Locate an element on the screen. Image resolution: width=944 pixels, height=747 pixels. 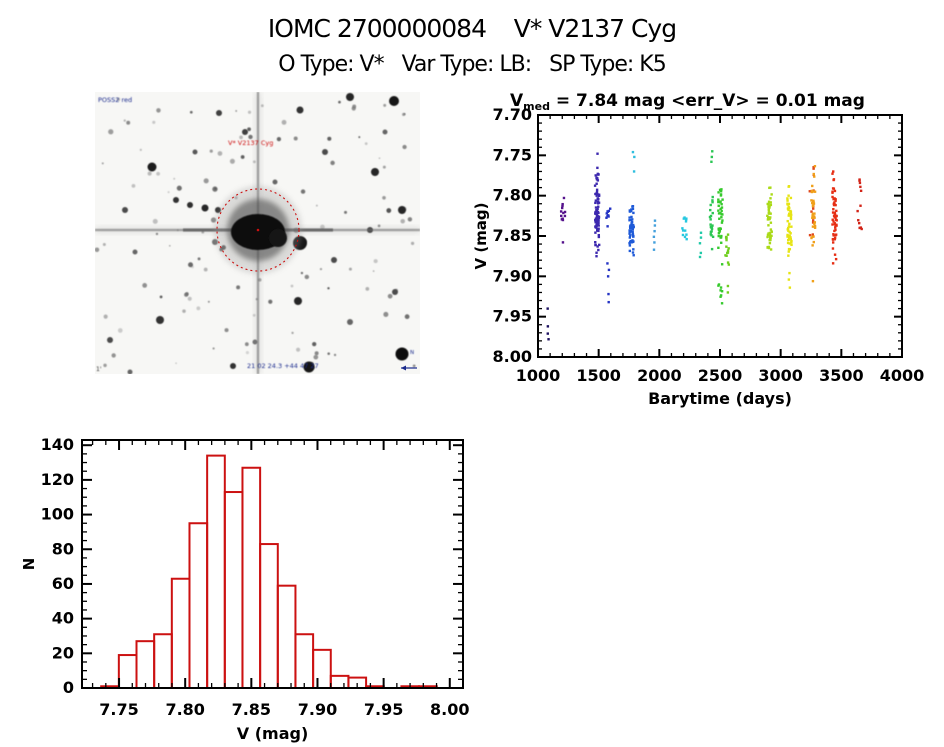
y-tick-label: 40 is located at coordinates (63, 618).